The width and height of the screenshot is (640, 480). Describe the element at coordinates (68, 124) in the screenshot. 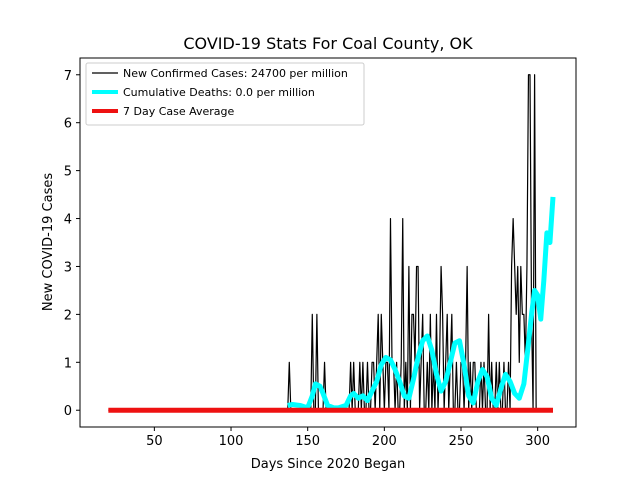

I see `y-tick-label: 6` at that location.